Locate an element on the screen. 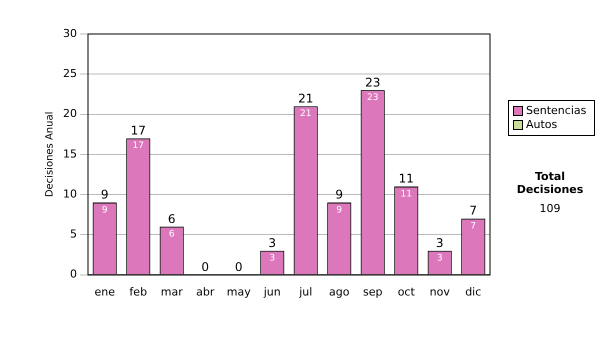 The width and height of the screenshot is (600, 340). x-tick-label: may is located at coordinates (239, 291).